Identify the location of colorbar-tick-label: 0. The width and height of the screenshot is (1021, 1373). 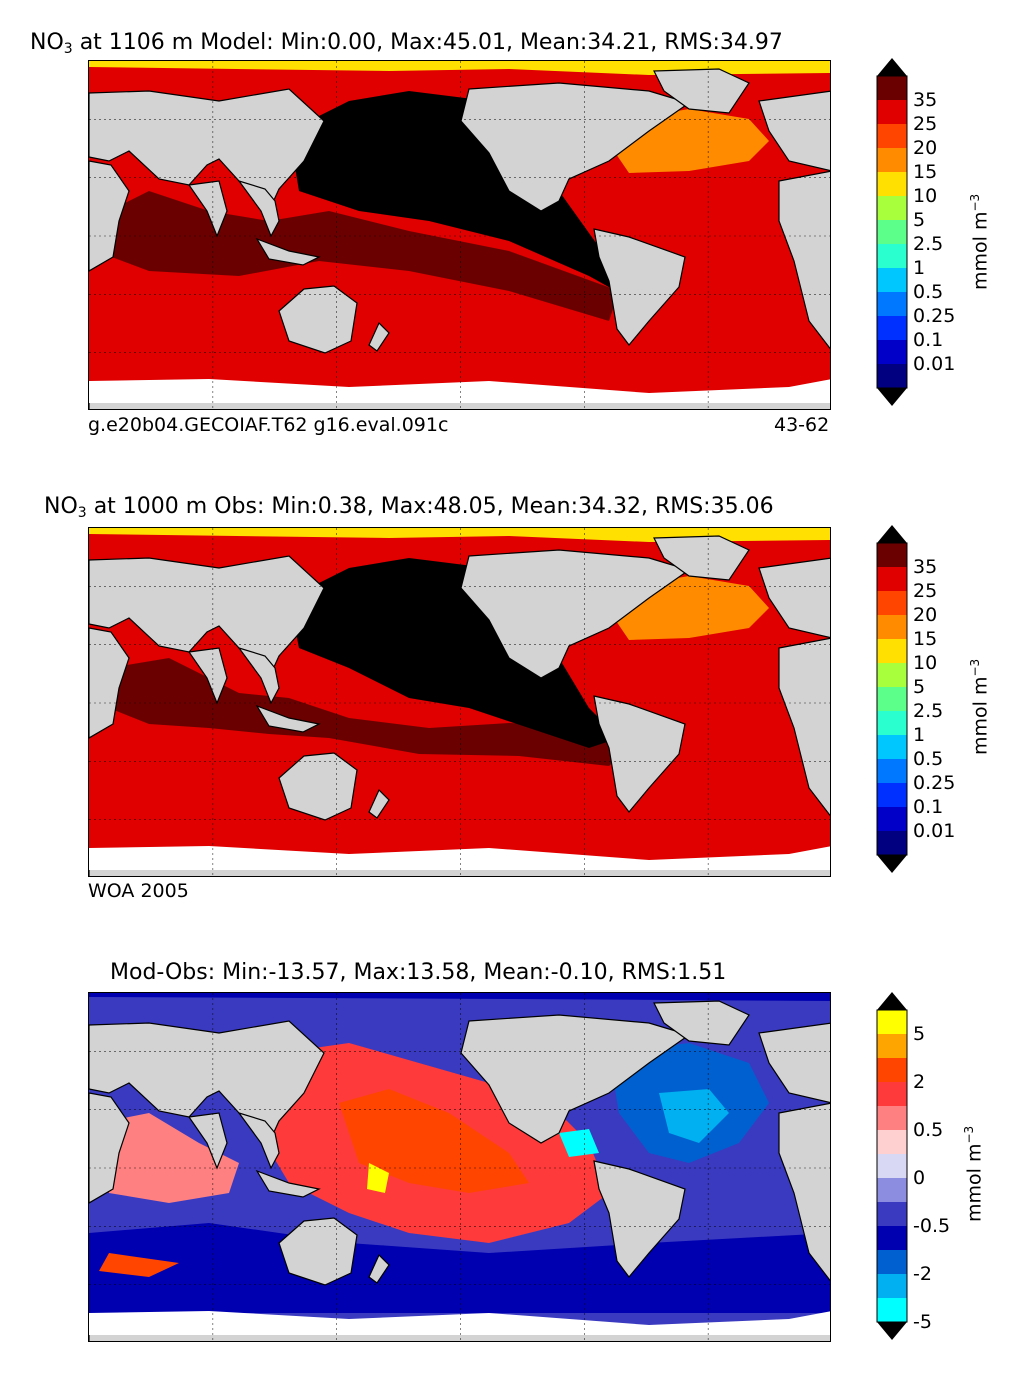
(919, 1178).